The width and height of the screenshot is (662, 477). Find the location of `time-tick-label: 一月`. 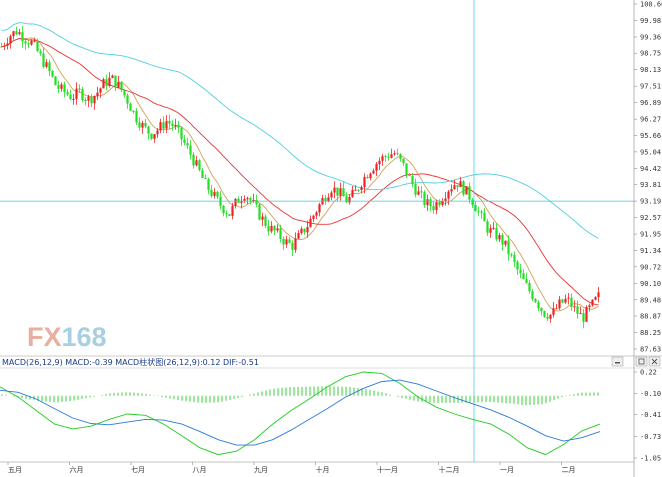

time-tick-label: 一月 is located at coordinates (507, 470).